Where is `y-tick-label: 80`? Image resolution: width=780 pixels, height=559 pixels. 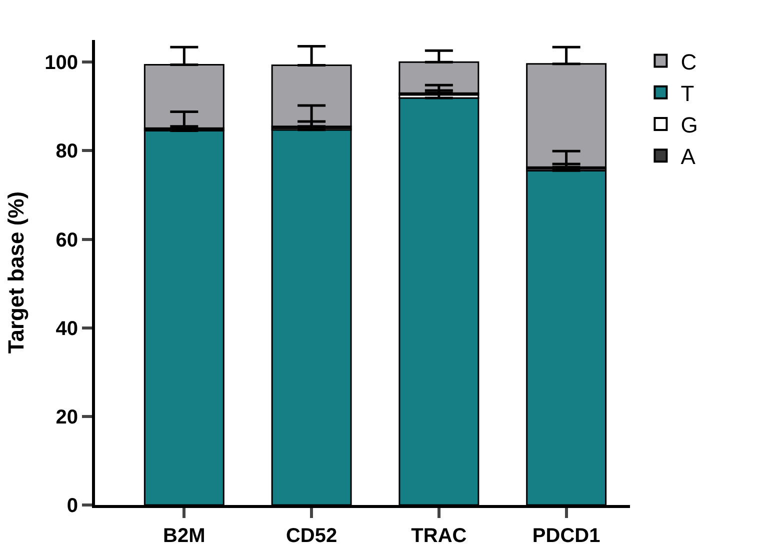
y-tick-label: 80 is located at coordinates (67, 151).